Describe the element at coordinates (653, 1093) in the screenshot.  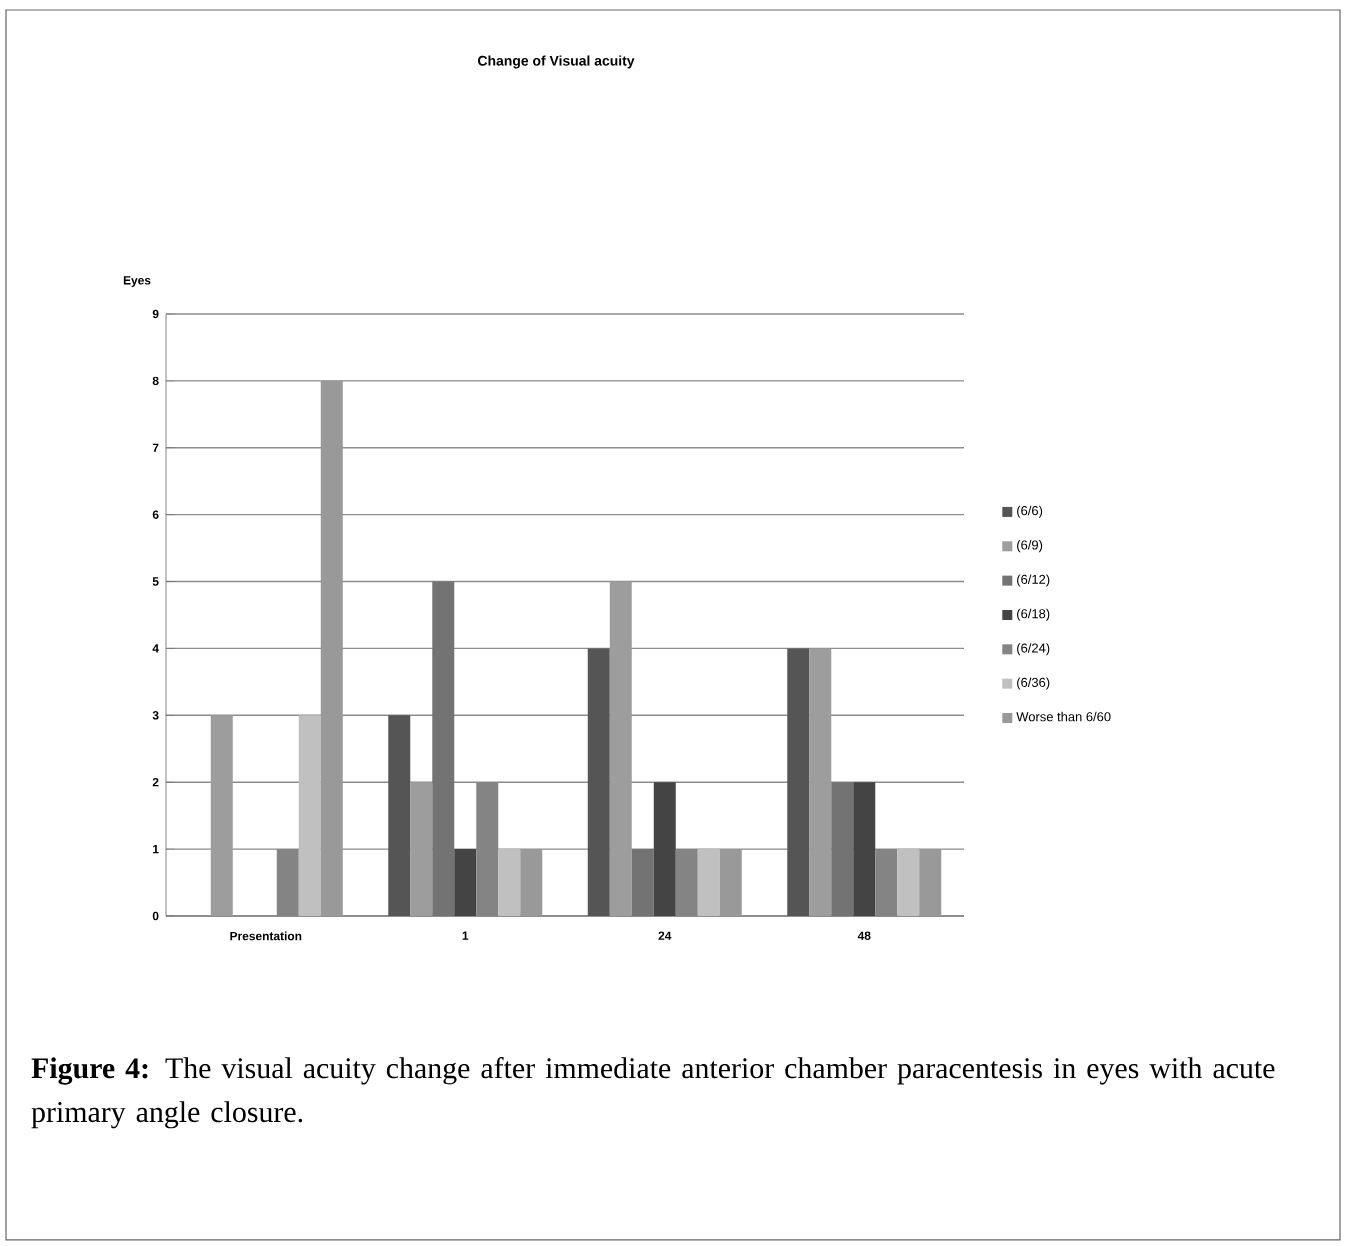
I see `text: Figure 4: The visual acuity change after immediate anterior chamber paracentesis in eyes with acute primary angle closure.` at that location.